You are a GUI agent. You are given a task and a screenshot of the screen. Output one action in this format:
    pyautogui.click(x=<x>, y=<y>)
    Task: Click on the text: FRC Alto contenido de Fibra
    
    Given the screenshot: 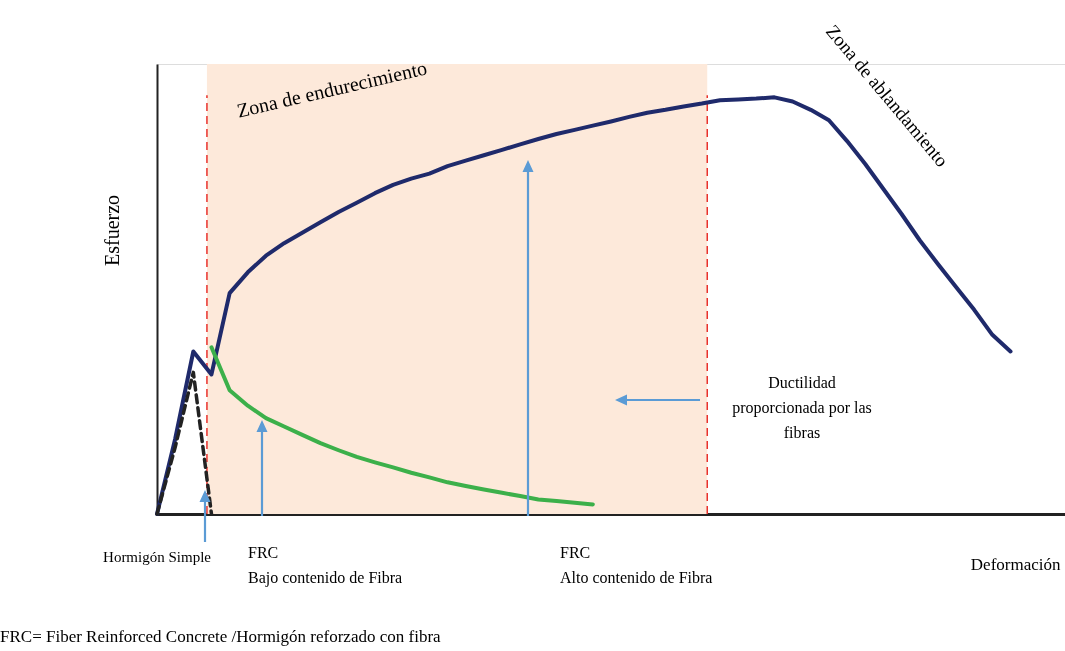 What is the action you would take?
    pyautogui.click(x=636, y=565)
    